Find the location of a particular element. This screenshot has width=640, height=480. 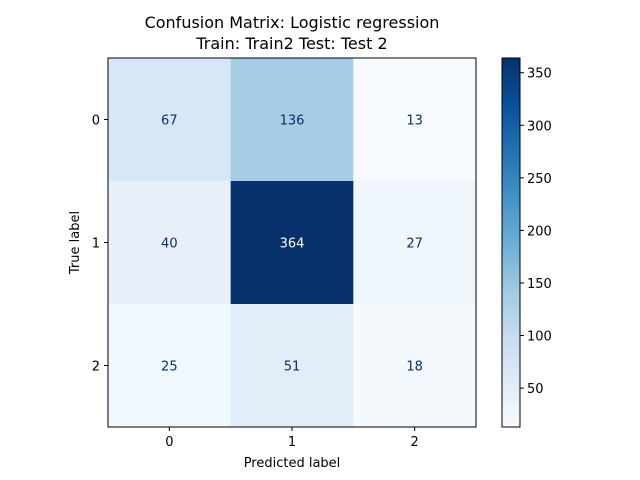

x-tick-label: 2 is located at coordinates (415, 442).